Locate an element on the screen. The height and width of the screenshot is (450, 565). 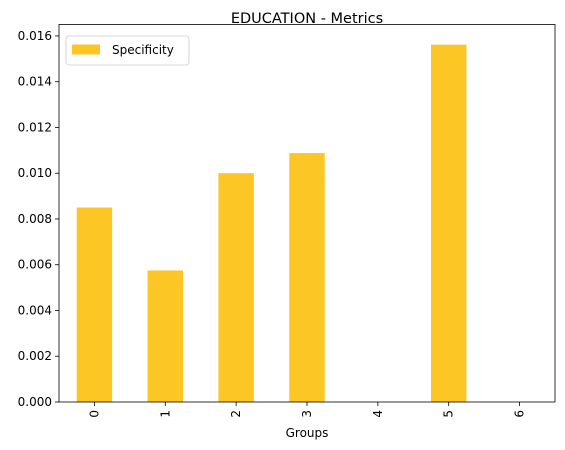
y-tick-label: 0.006 is located at coordinates (35, 265).